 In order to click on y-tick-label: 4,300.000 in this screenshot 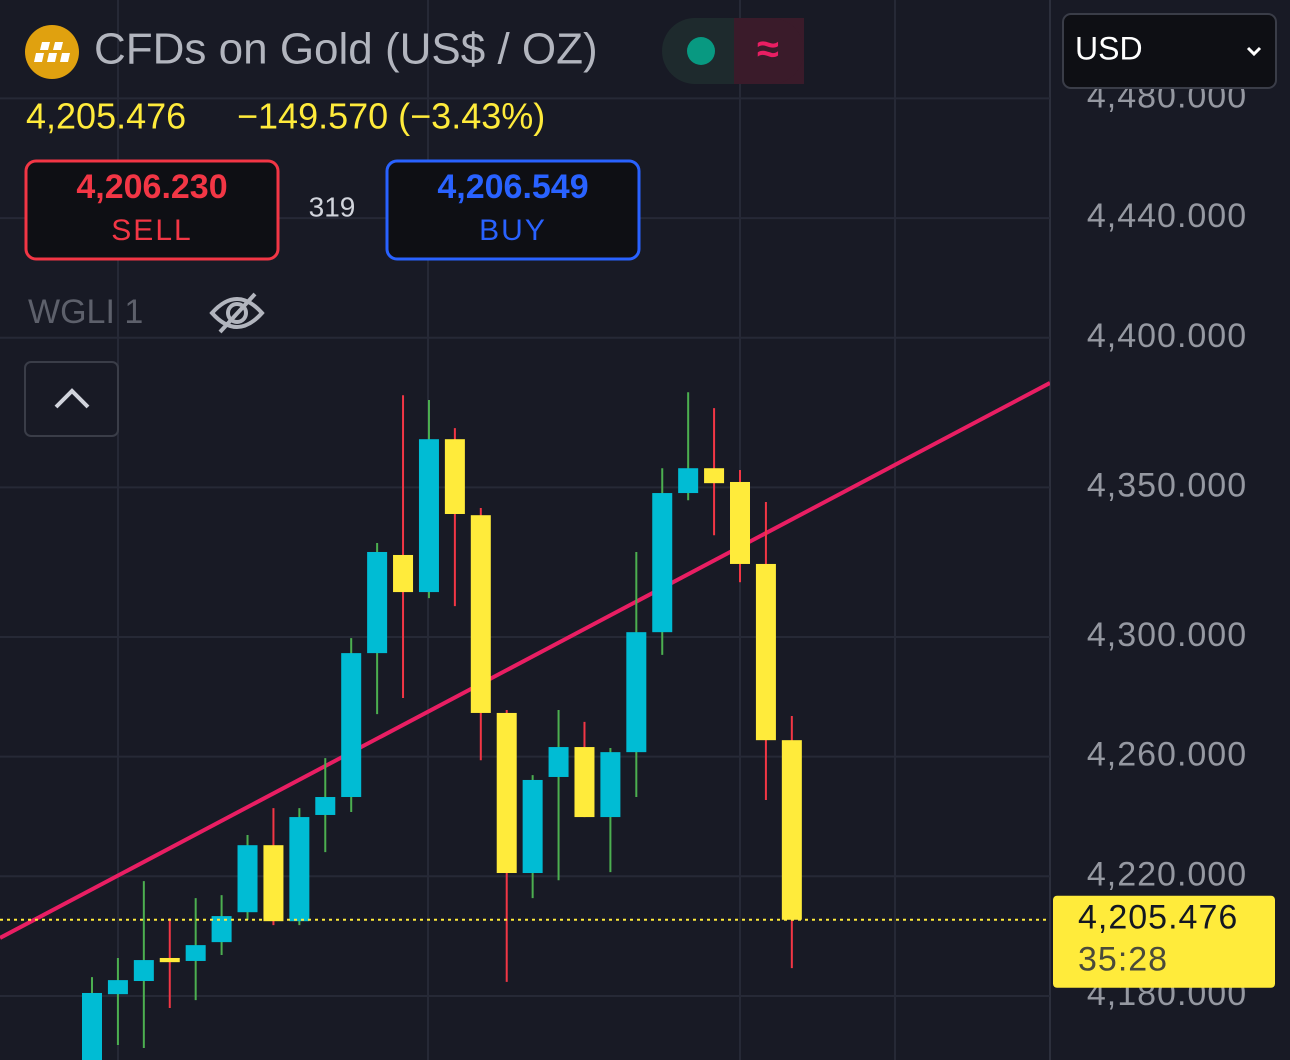, I will do `click(1167, 635)`.